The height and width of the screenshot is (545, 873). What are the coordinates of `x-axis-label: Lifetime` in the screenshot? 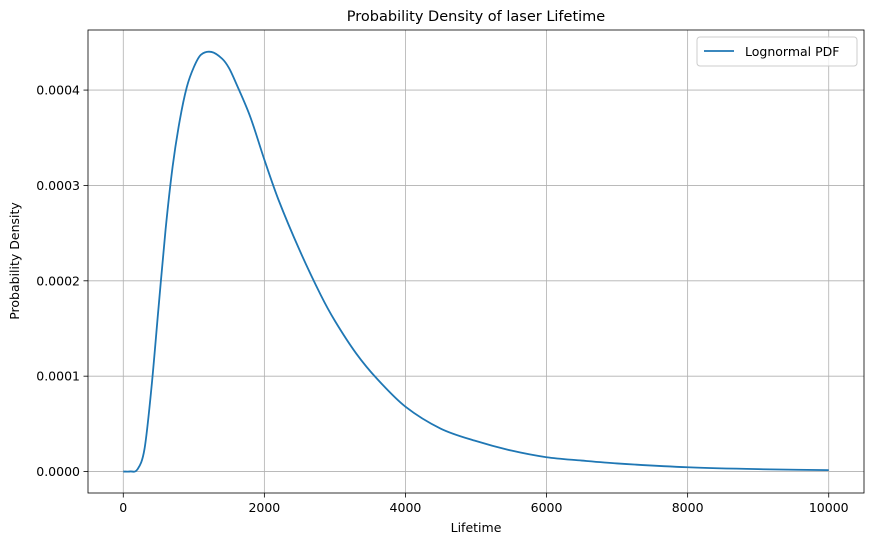 It's located at (476, 527).